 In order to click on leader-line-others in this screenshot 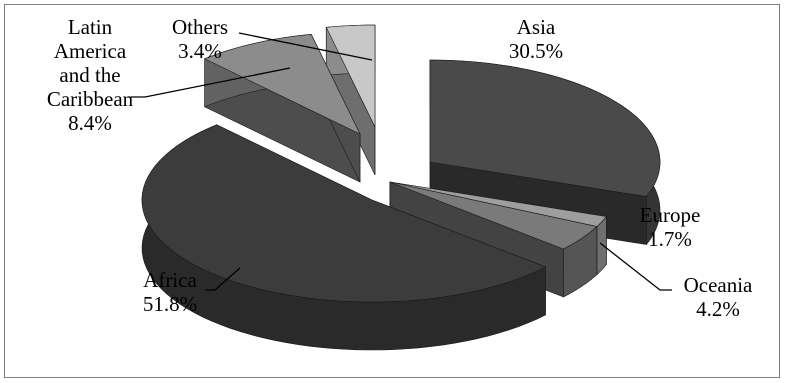, I will do `click(305, 46)`.